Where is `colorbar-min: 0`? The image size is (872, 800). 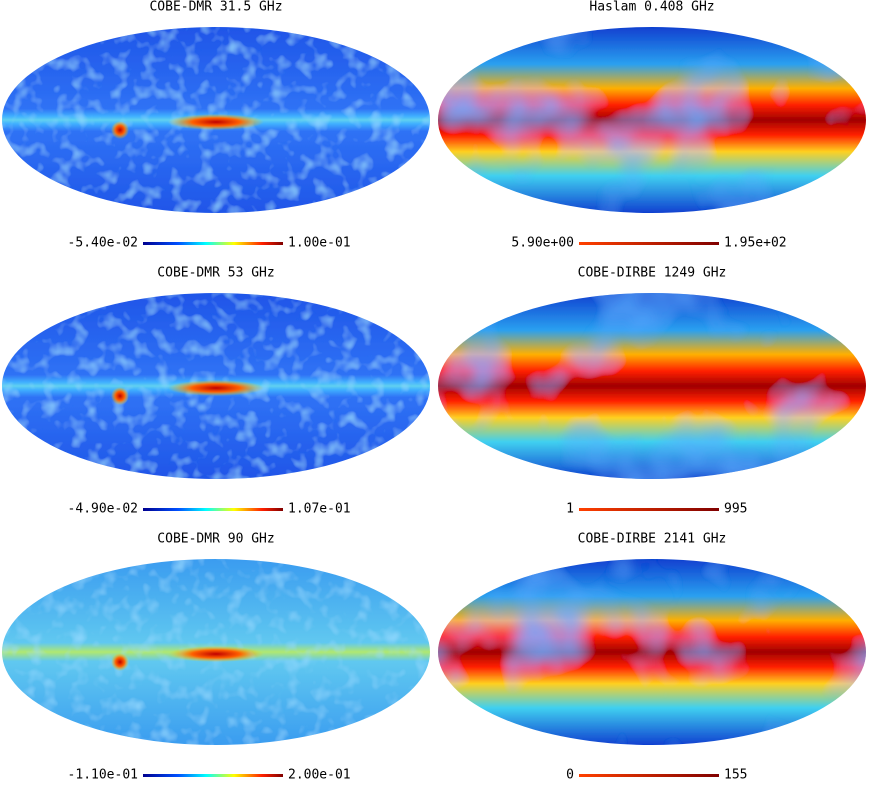
colorbar-min: 0 is located at coordinates (570, 775).